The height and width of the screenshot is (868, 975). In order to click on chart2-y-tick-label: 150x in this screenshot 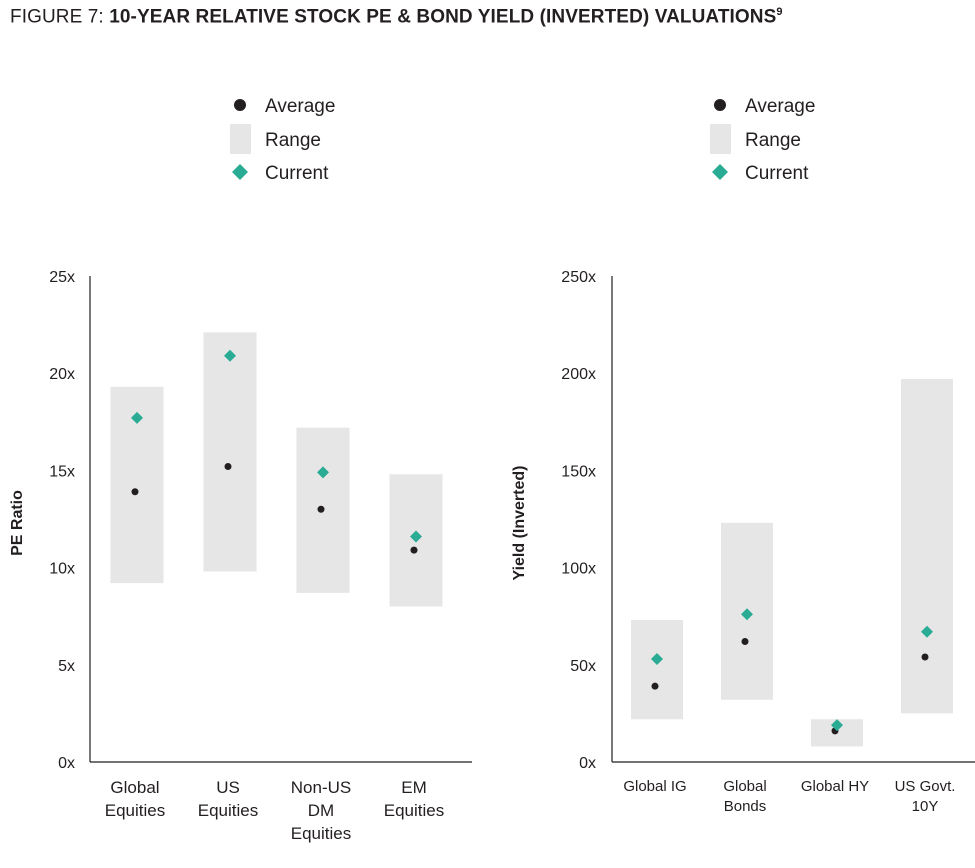, I will do `click(578, 471)`.